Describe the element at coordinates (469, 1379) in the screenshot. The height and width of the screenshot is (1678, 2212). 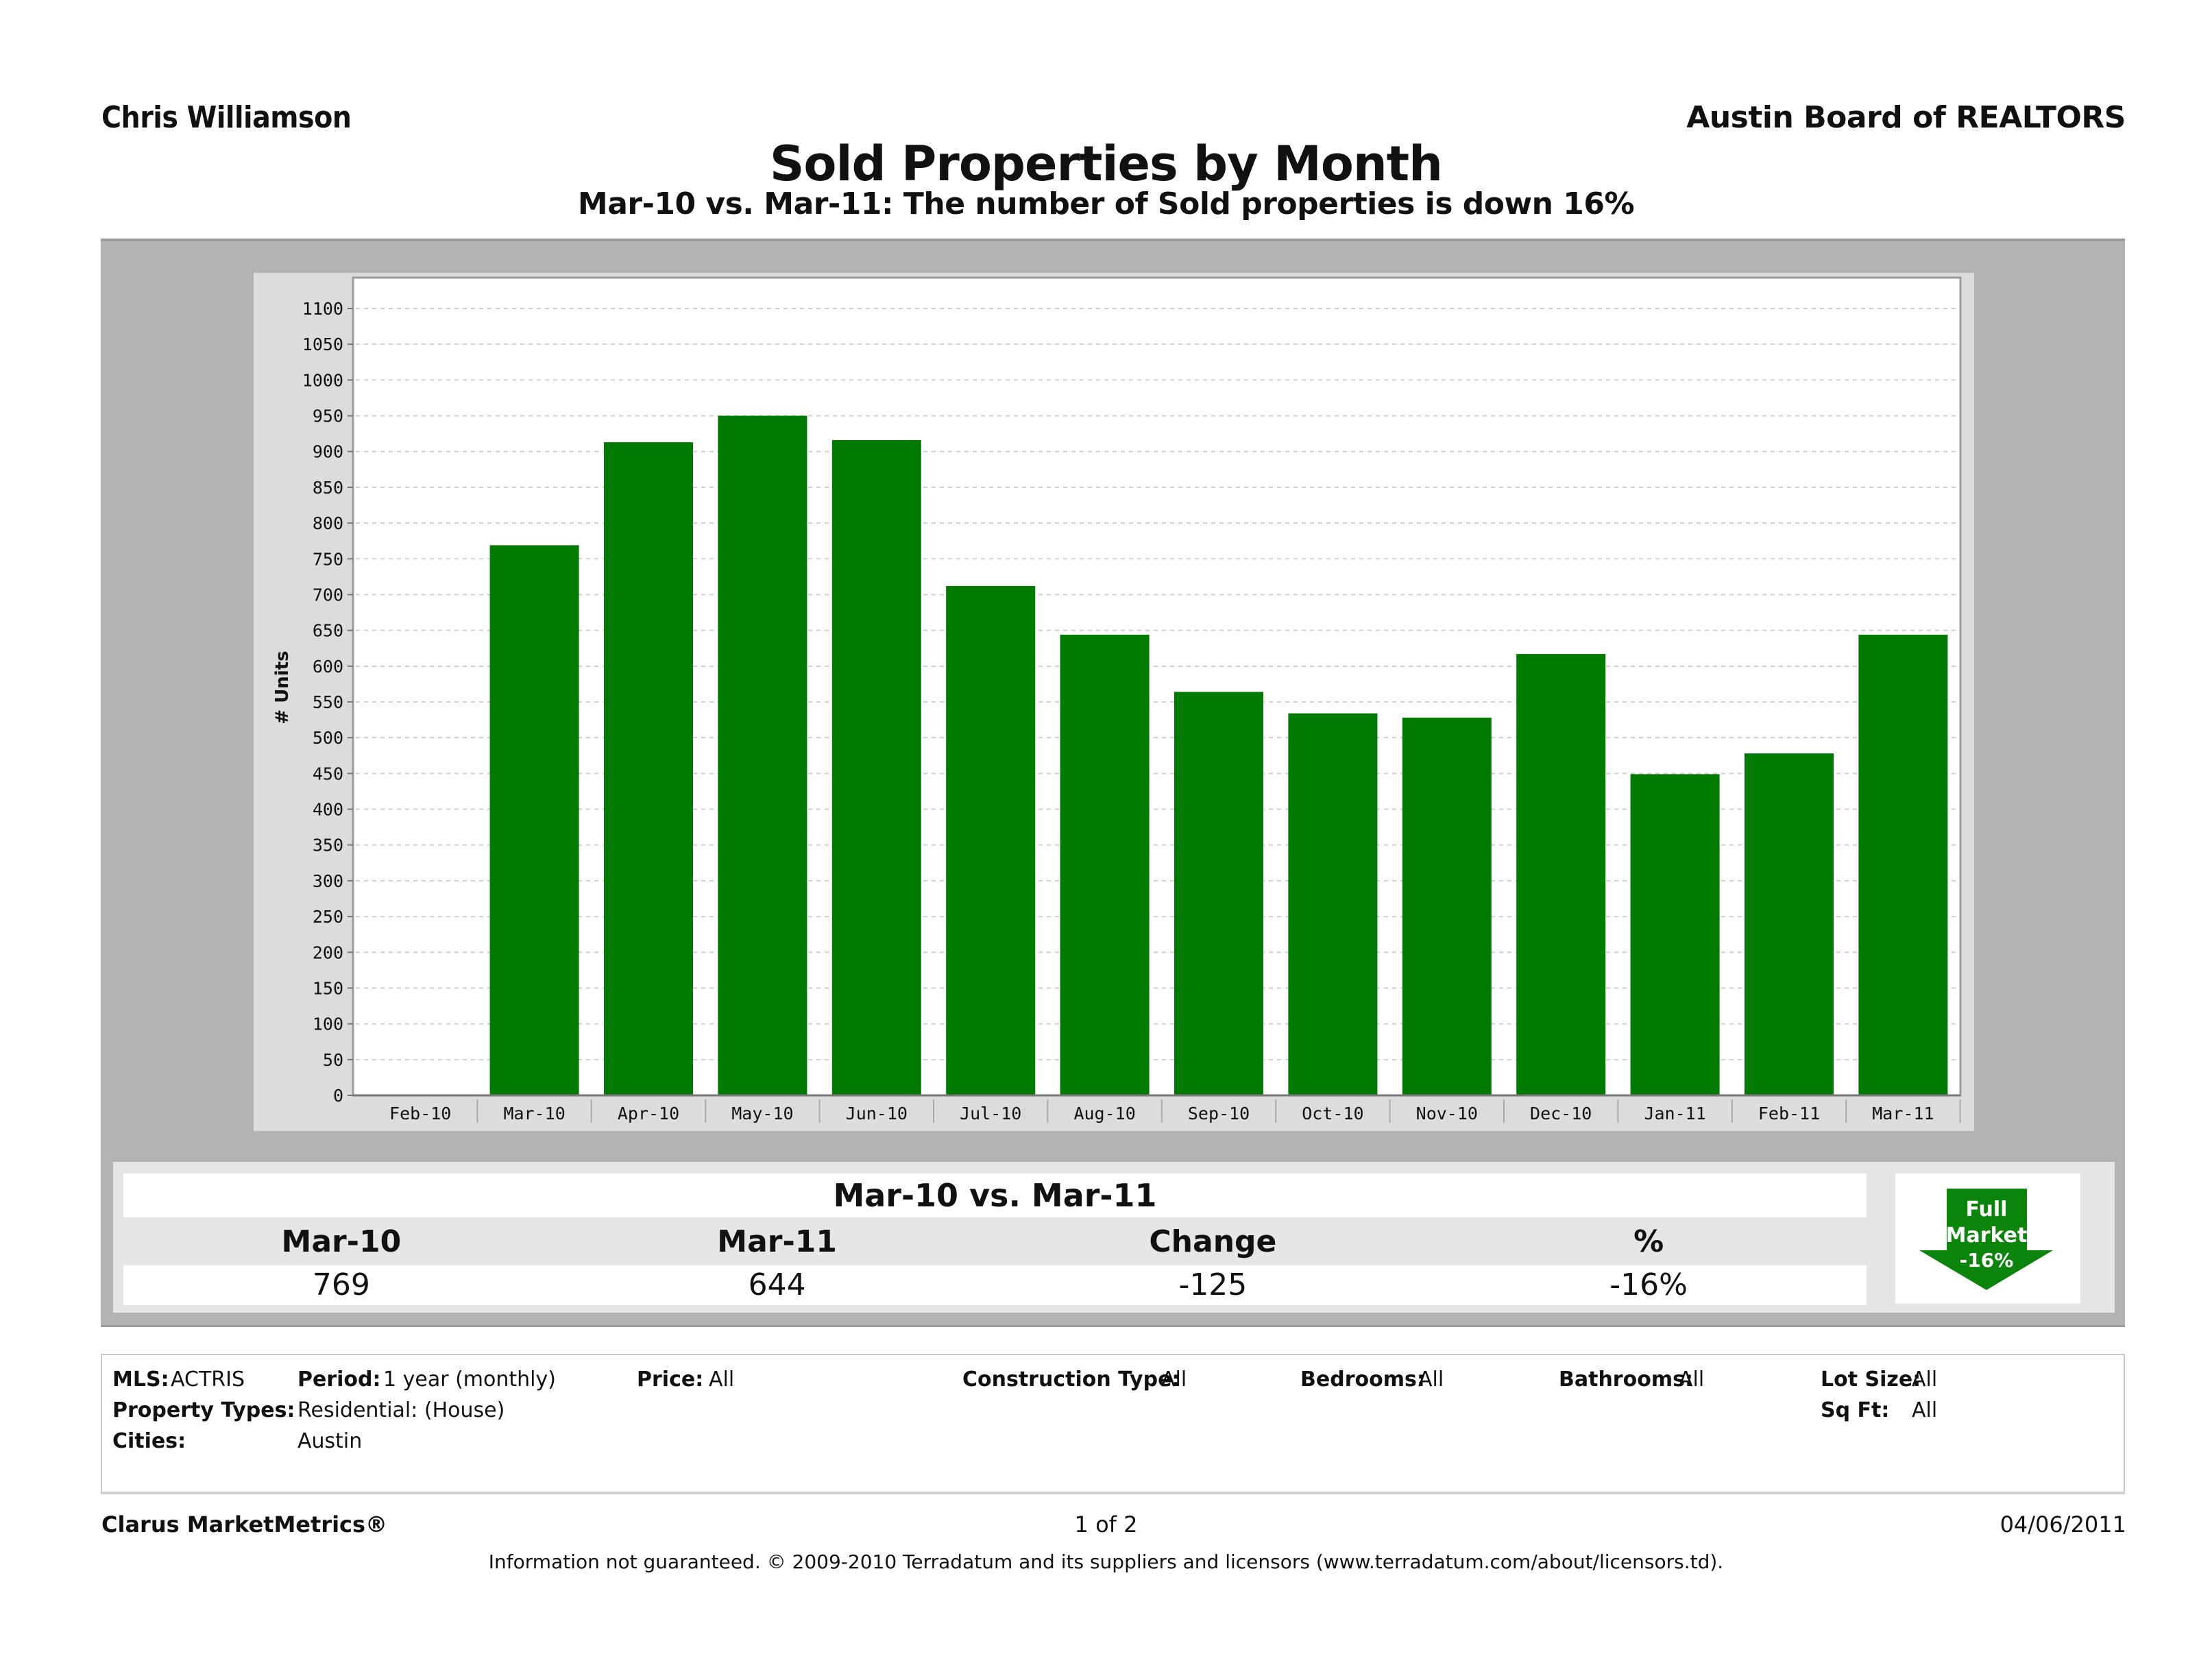
I see `period-value: 1 year (monthly)` at that location.